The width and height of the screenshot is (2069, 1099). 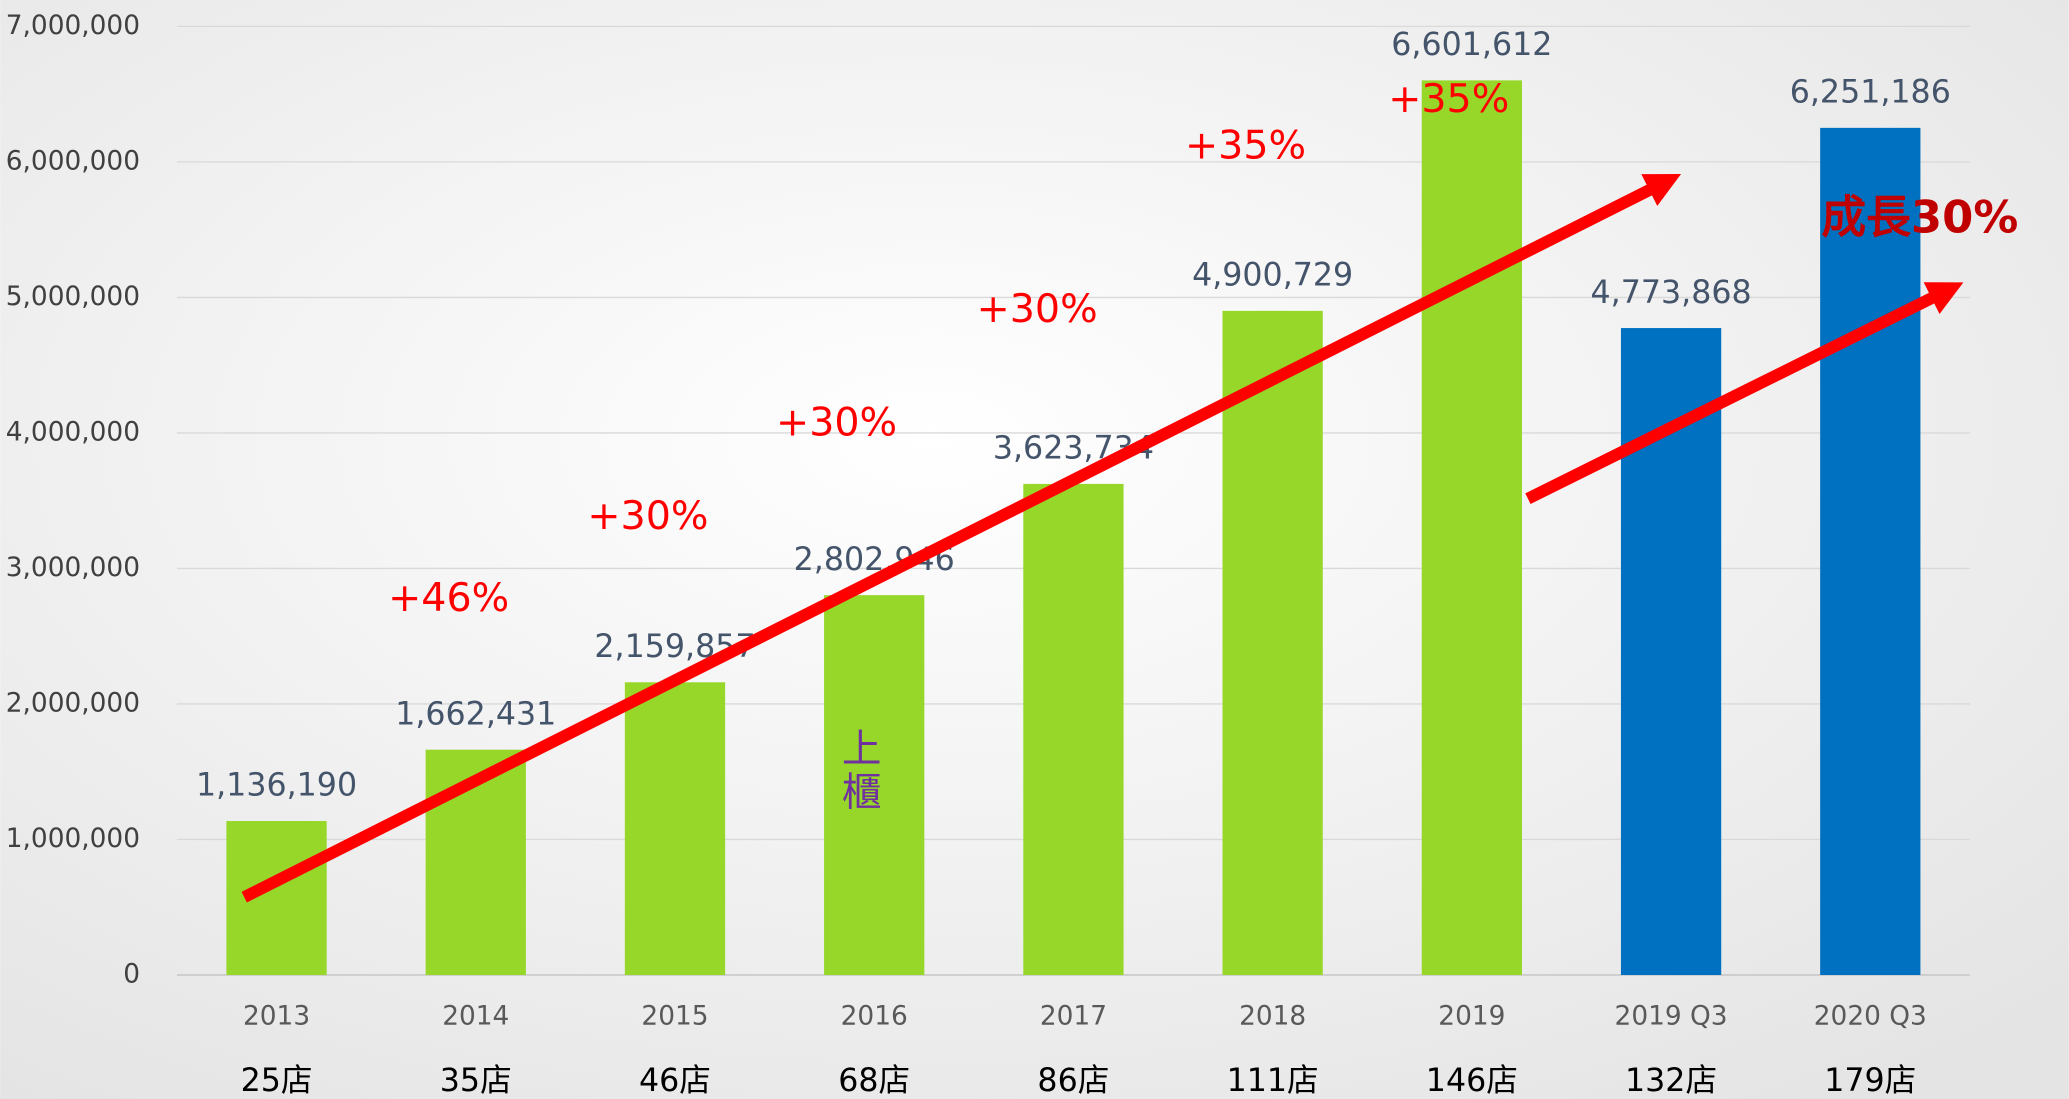 What do you see at coordinates (475, 714) in the screenshot?
I see `data-label: 1,662,431` at bounding box center [475, 714].